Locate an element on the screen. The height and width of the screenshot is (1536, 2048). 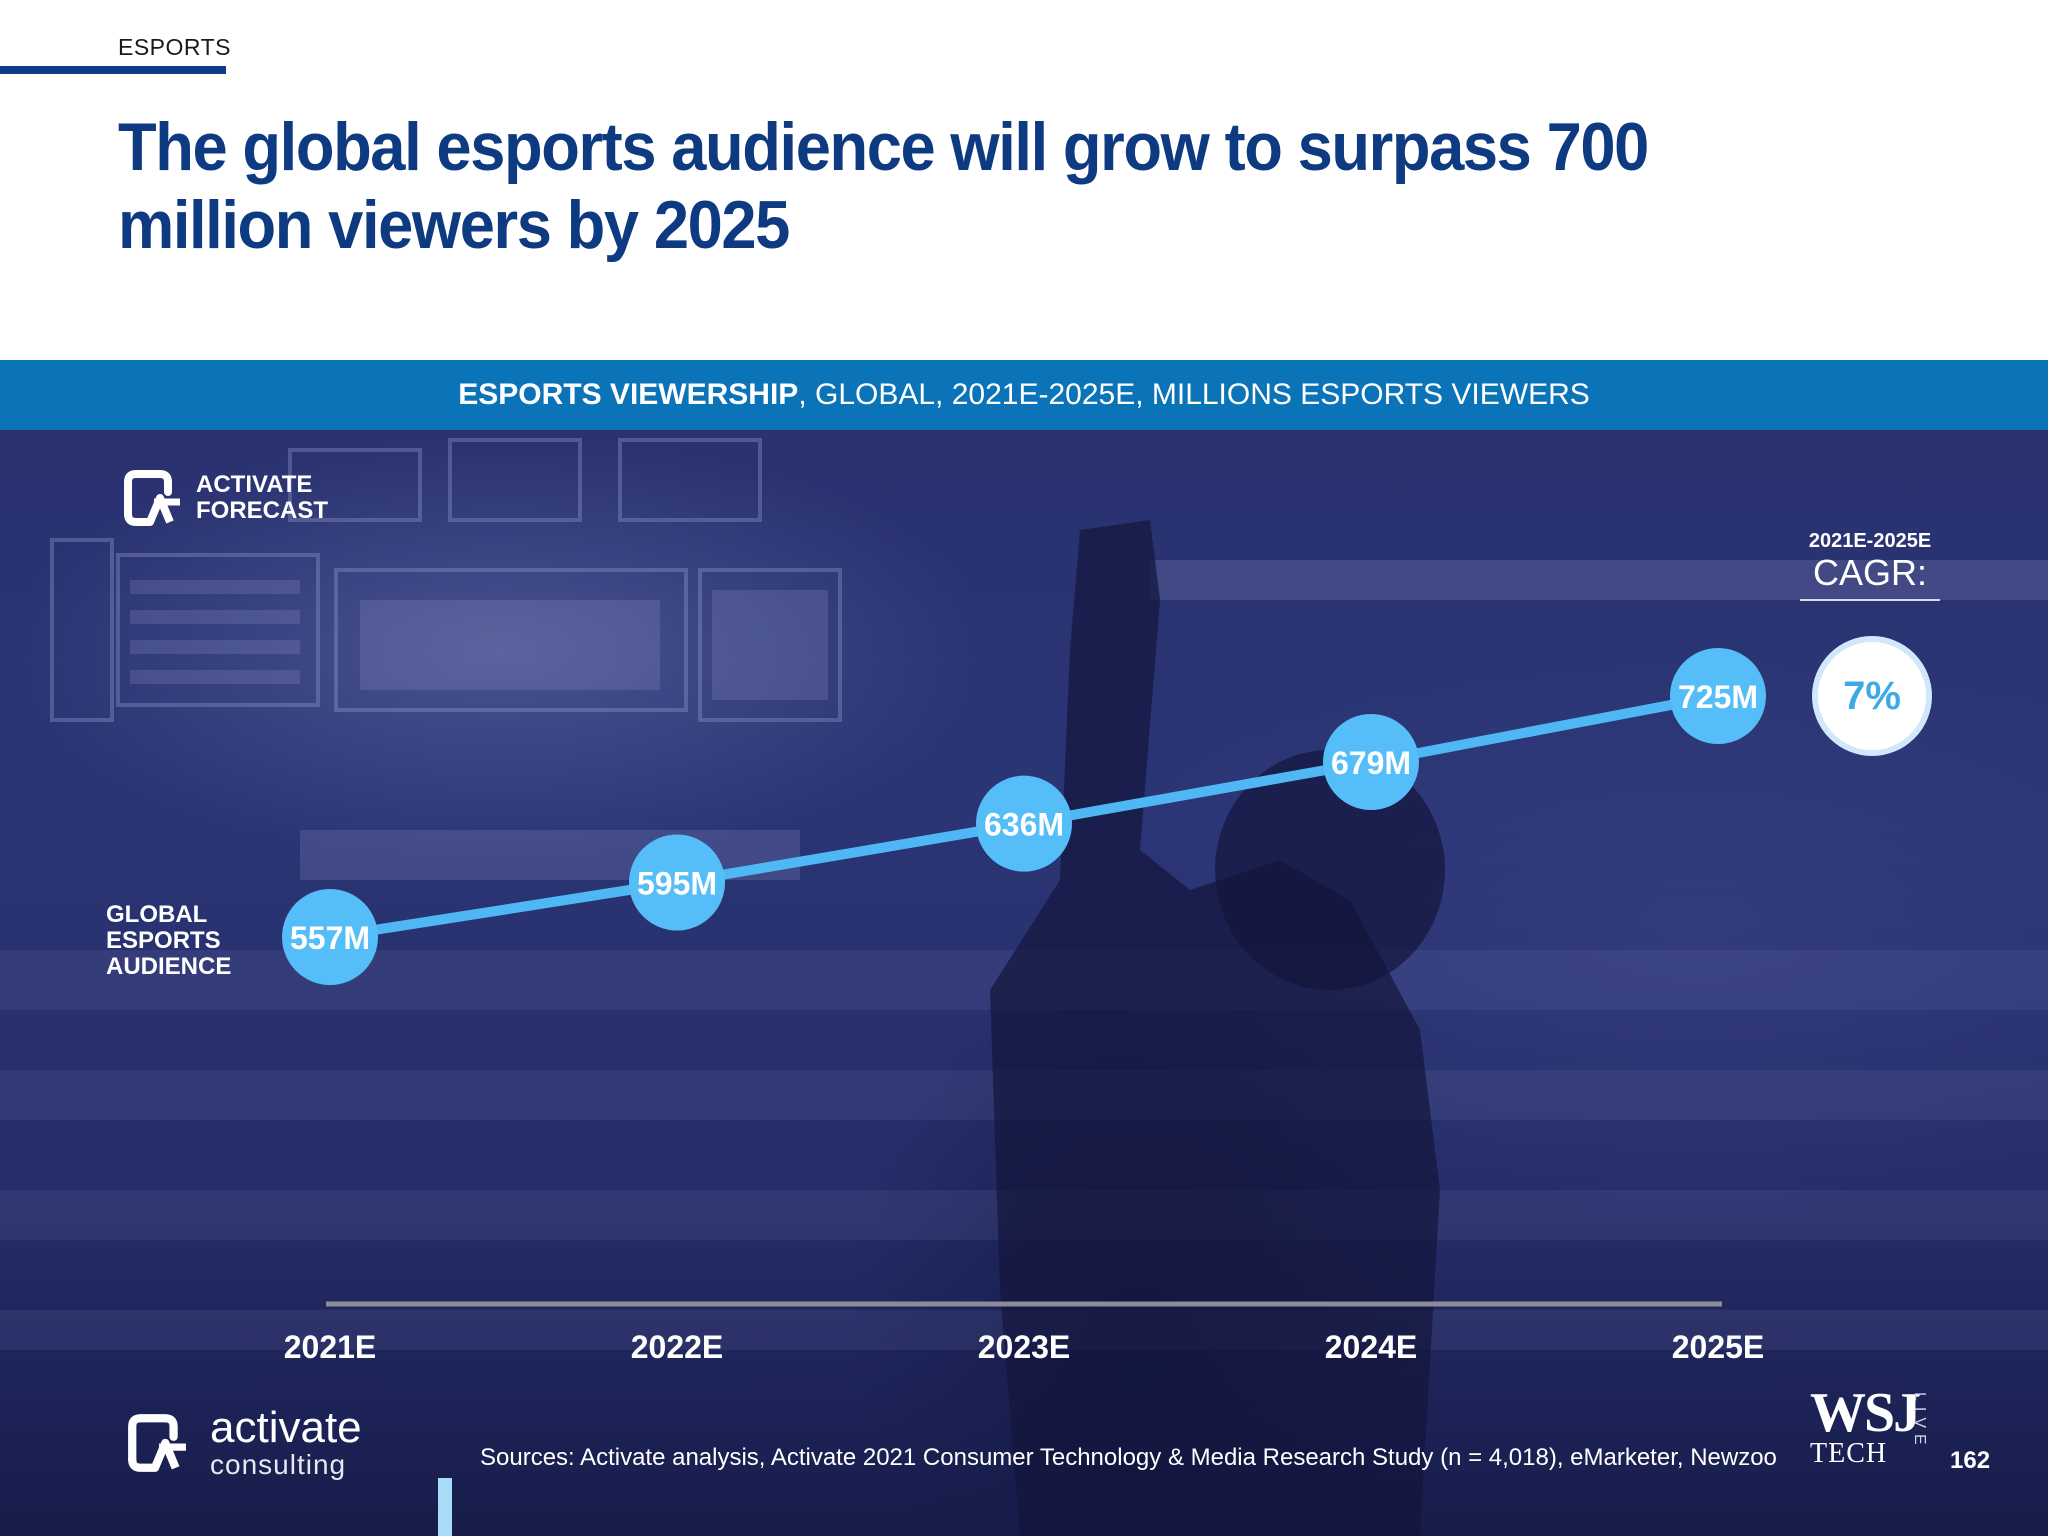
cagr-divider is located at coordinates (1870, 600).